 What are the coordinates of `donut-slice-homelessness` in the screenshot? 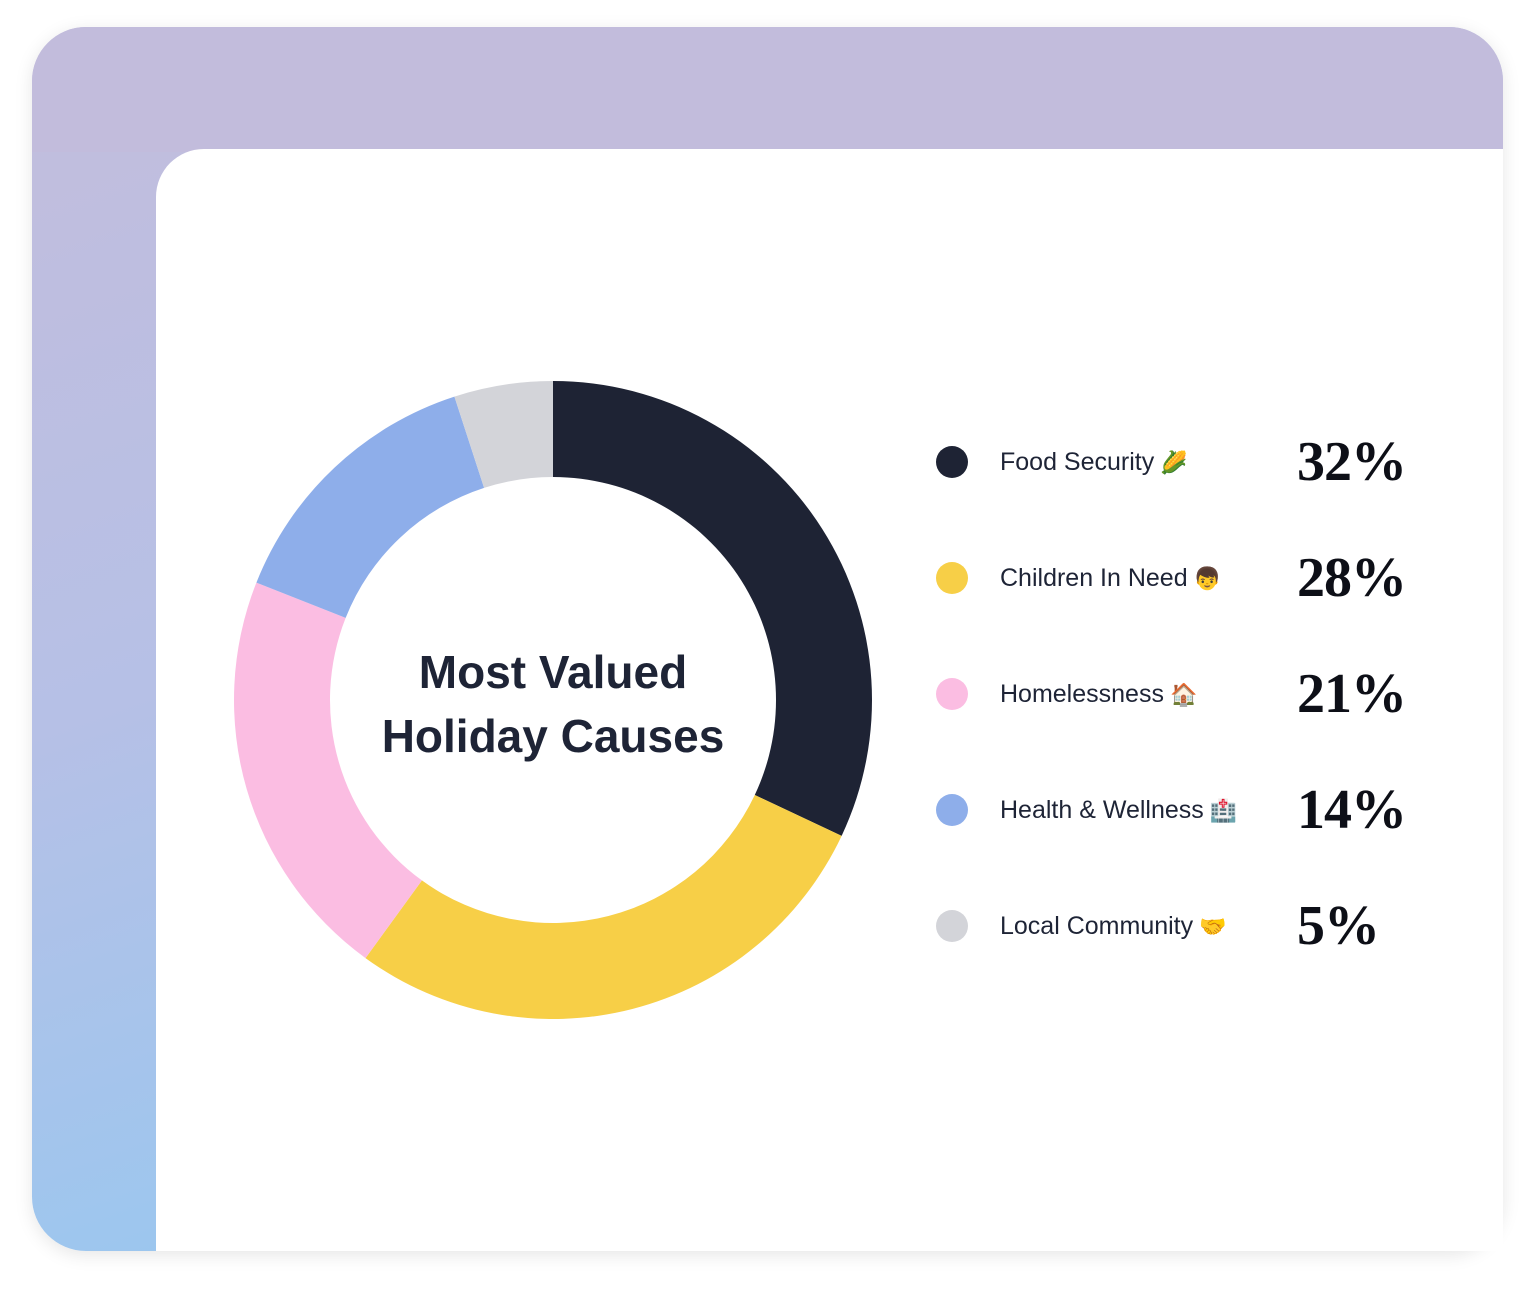 It's located at (327, 770).